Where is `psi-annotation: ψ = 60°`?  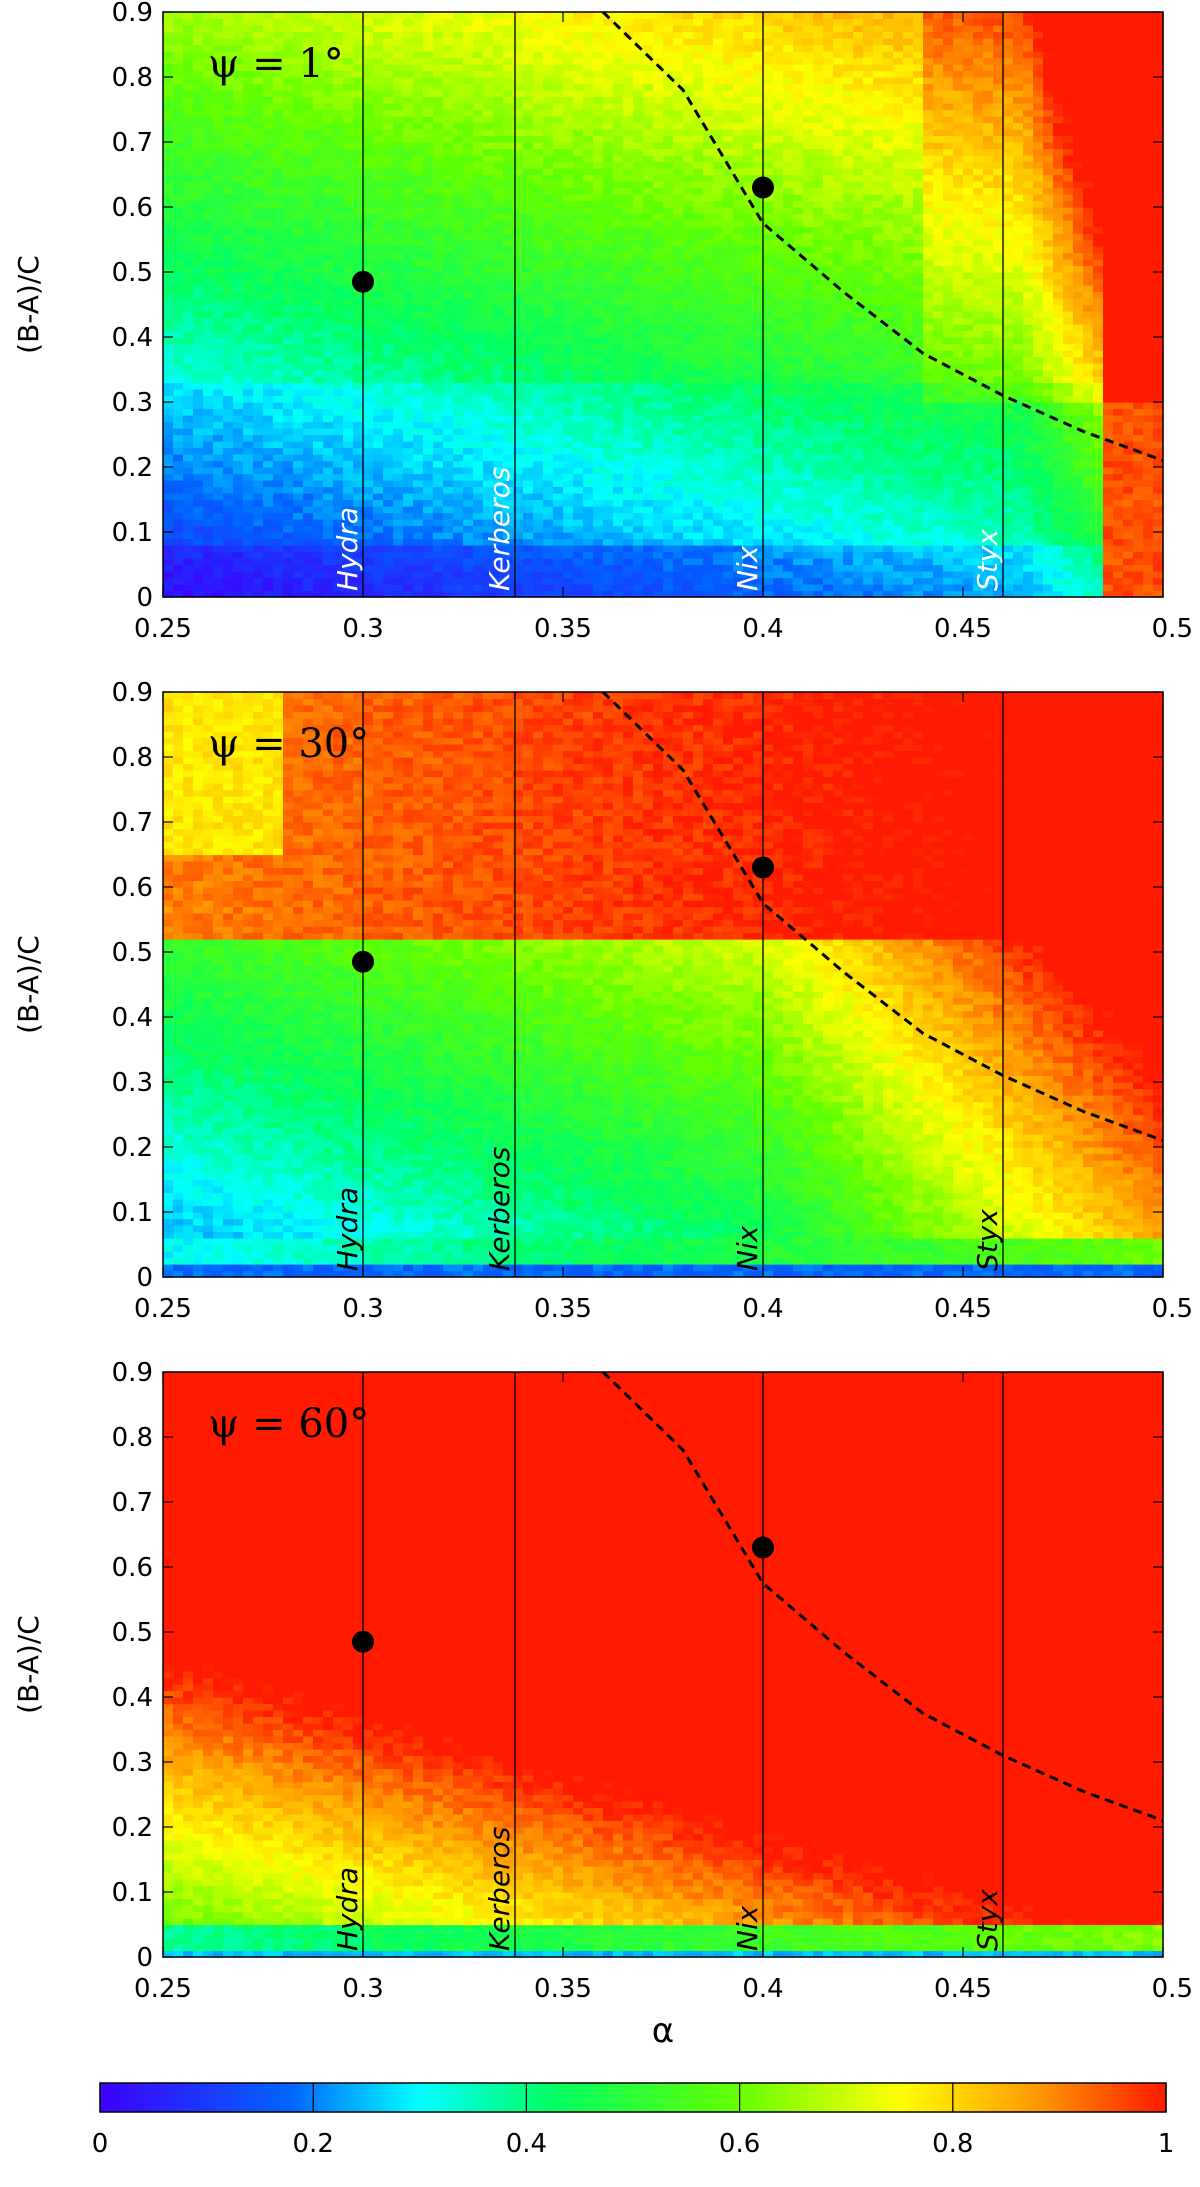 psi-annotation: ψ = 60° is located at coordinates (288, 1424).